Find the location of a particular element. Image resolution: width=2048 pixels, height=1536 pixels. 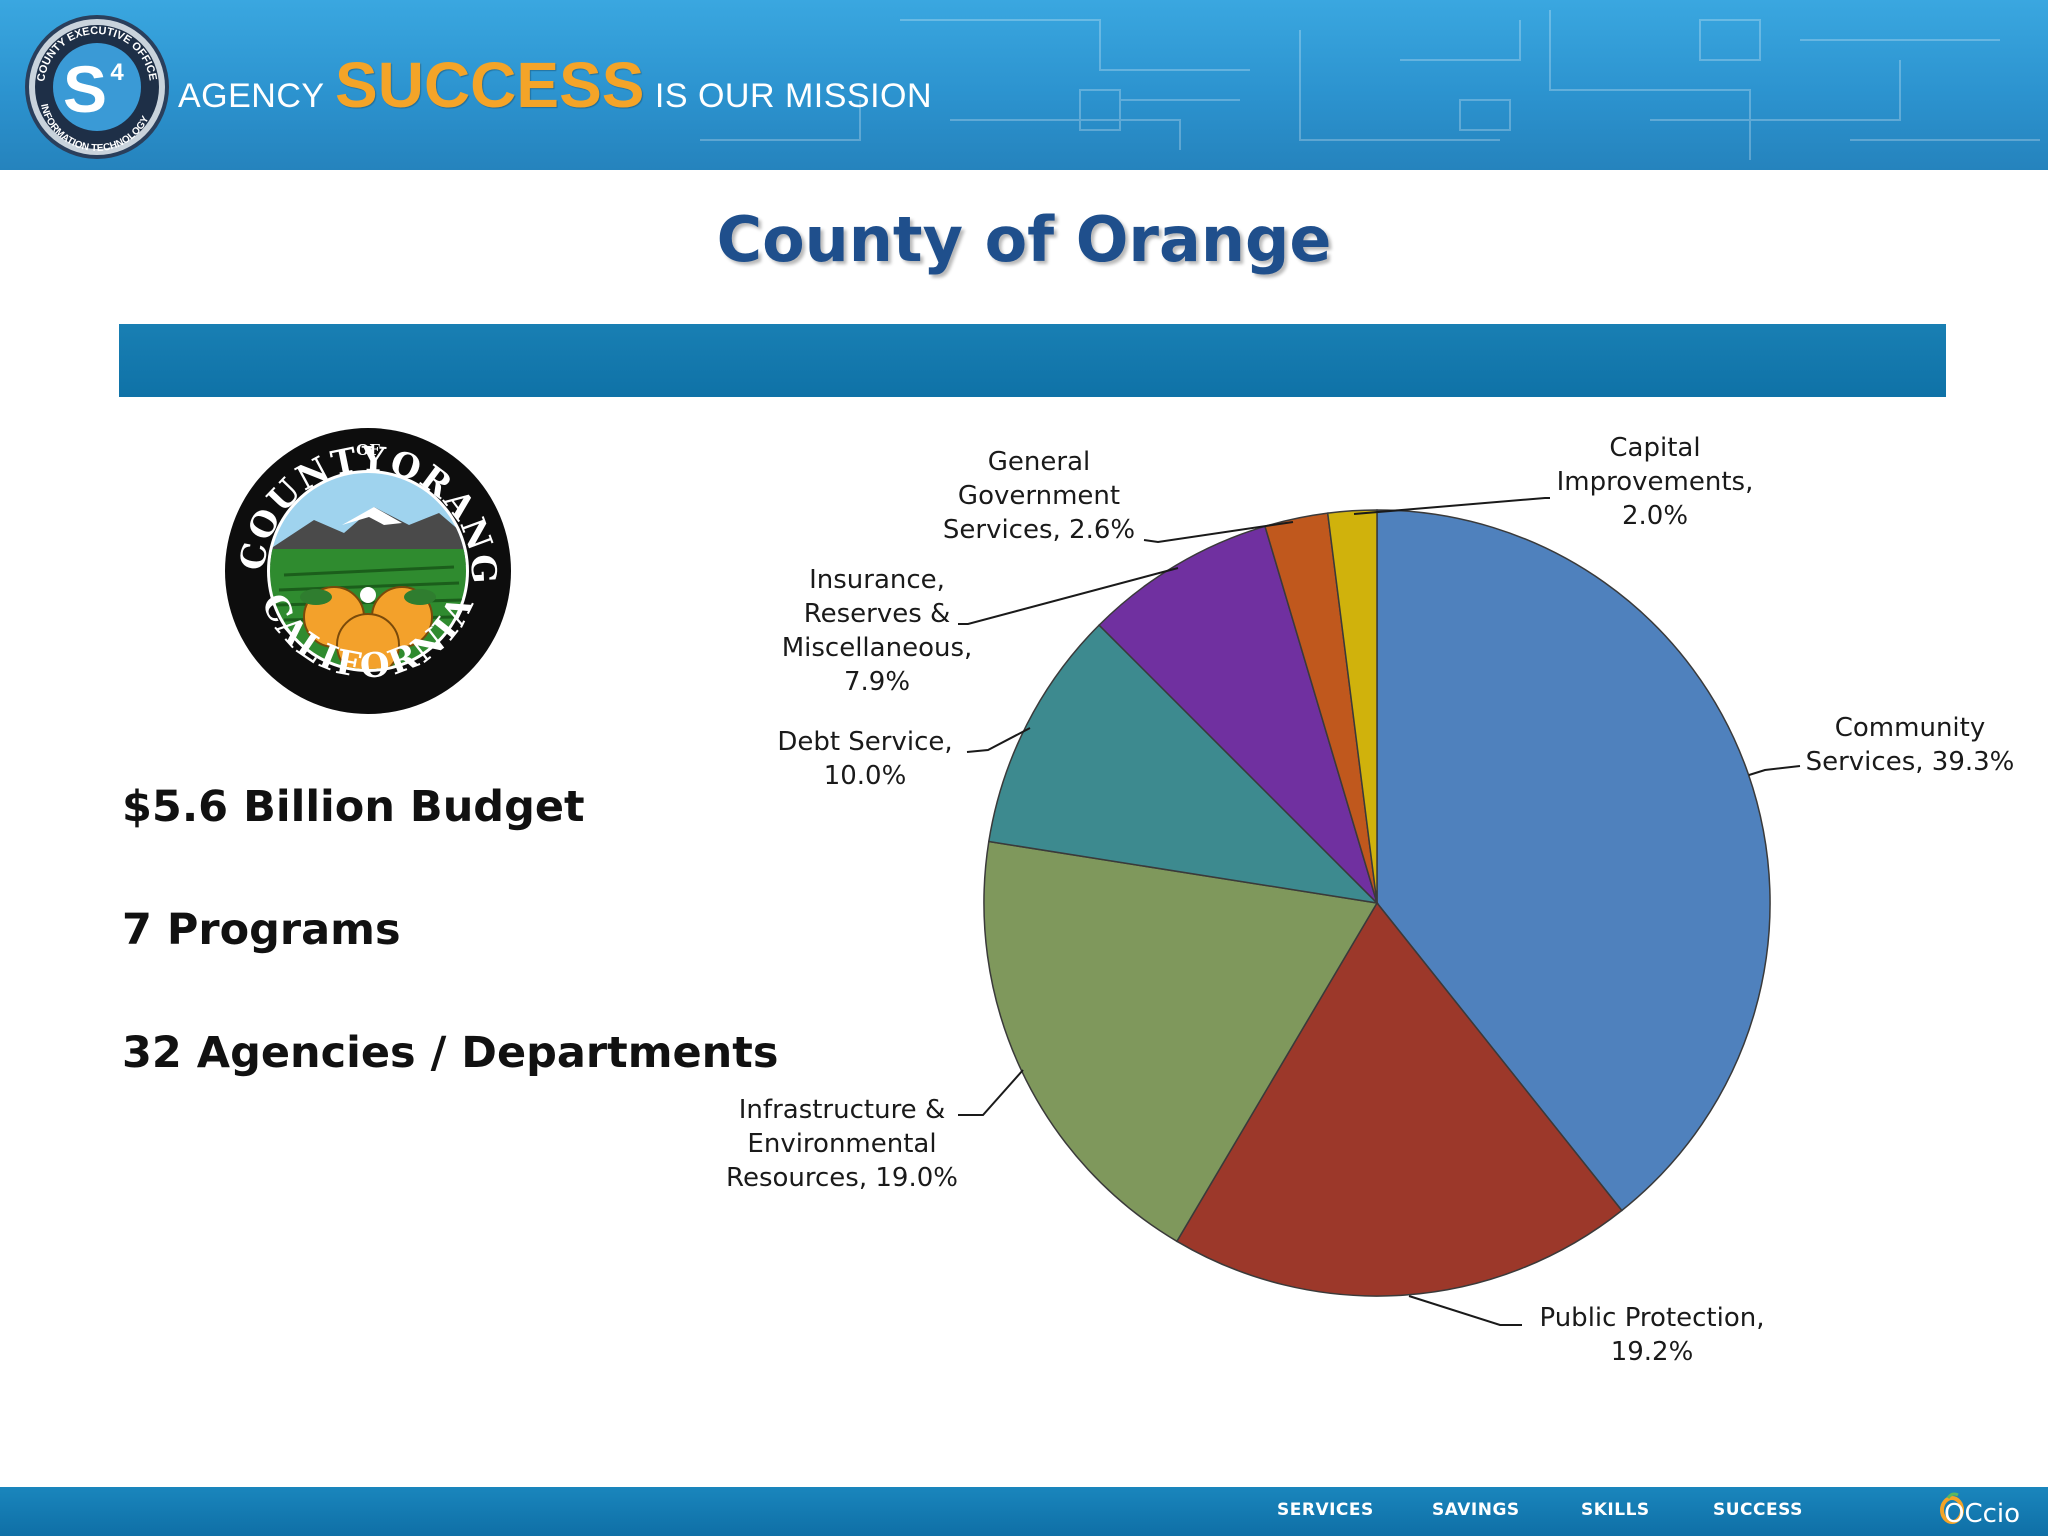

stat-agencies: 32 Agencies / Departments is located at coordinates (450, 1053).